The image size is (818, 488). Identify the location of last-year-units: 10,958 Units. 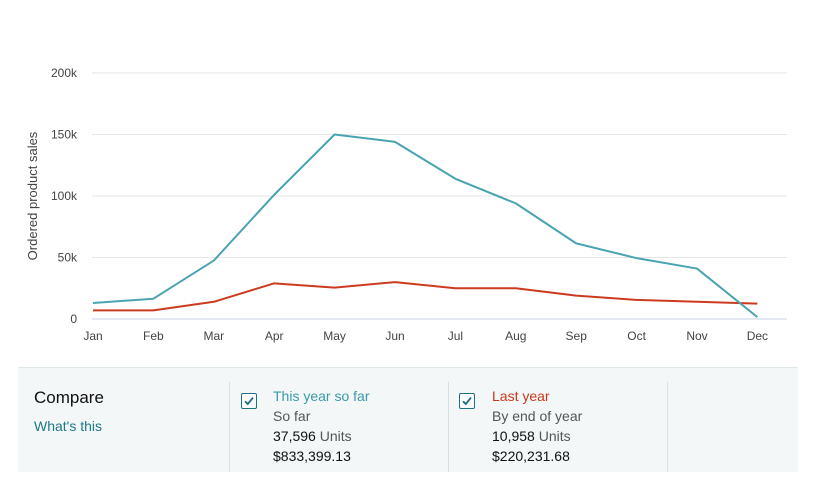
(531, 436).